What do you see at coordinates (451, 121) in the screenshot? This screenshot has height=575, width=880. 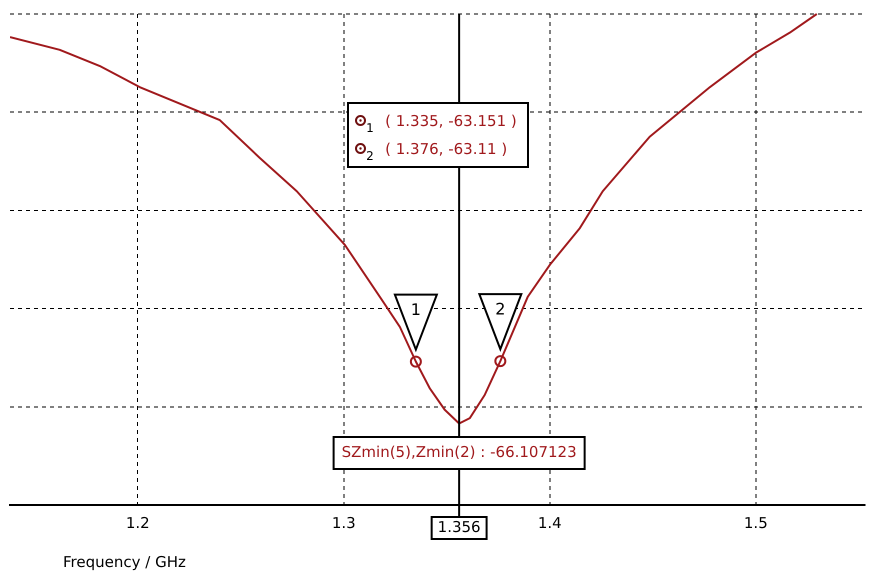 I see `annotation: ( 1.335, -63.151 )` at bounding box center [451, 121].